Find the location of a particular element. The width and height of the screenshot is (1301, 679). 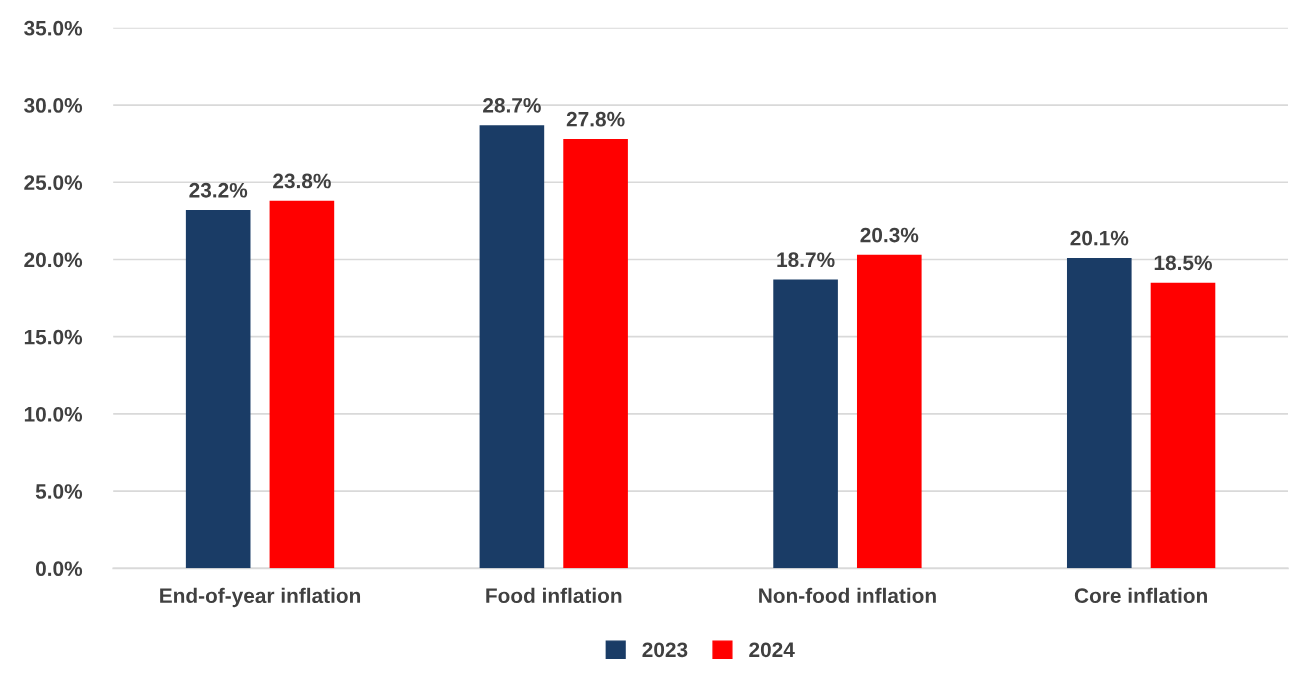

x-tick-label: Core inflation is located at coordinates (1140, 595).